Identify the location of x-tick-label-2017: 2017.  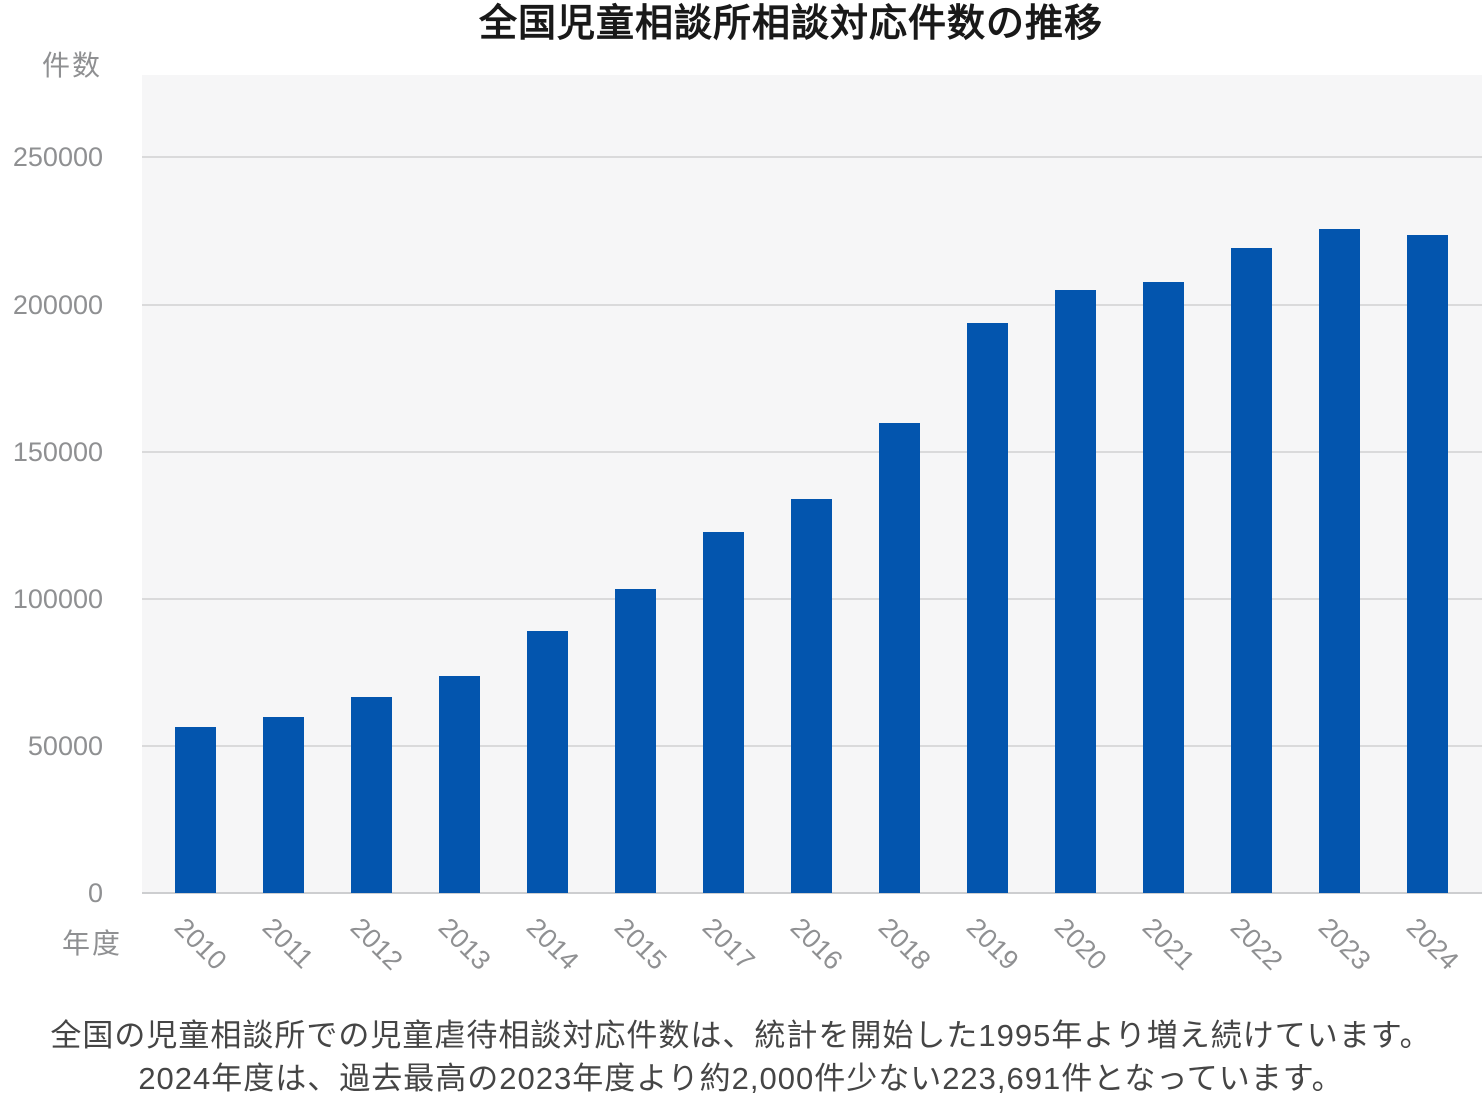
(728, 944).